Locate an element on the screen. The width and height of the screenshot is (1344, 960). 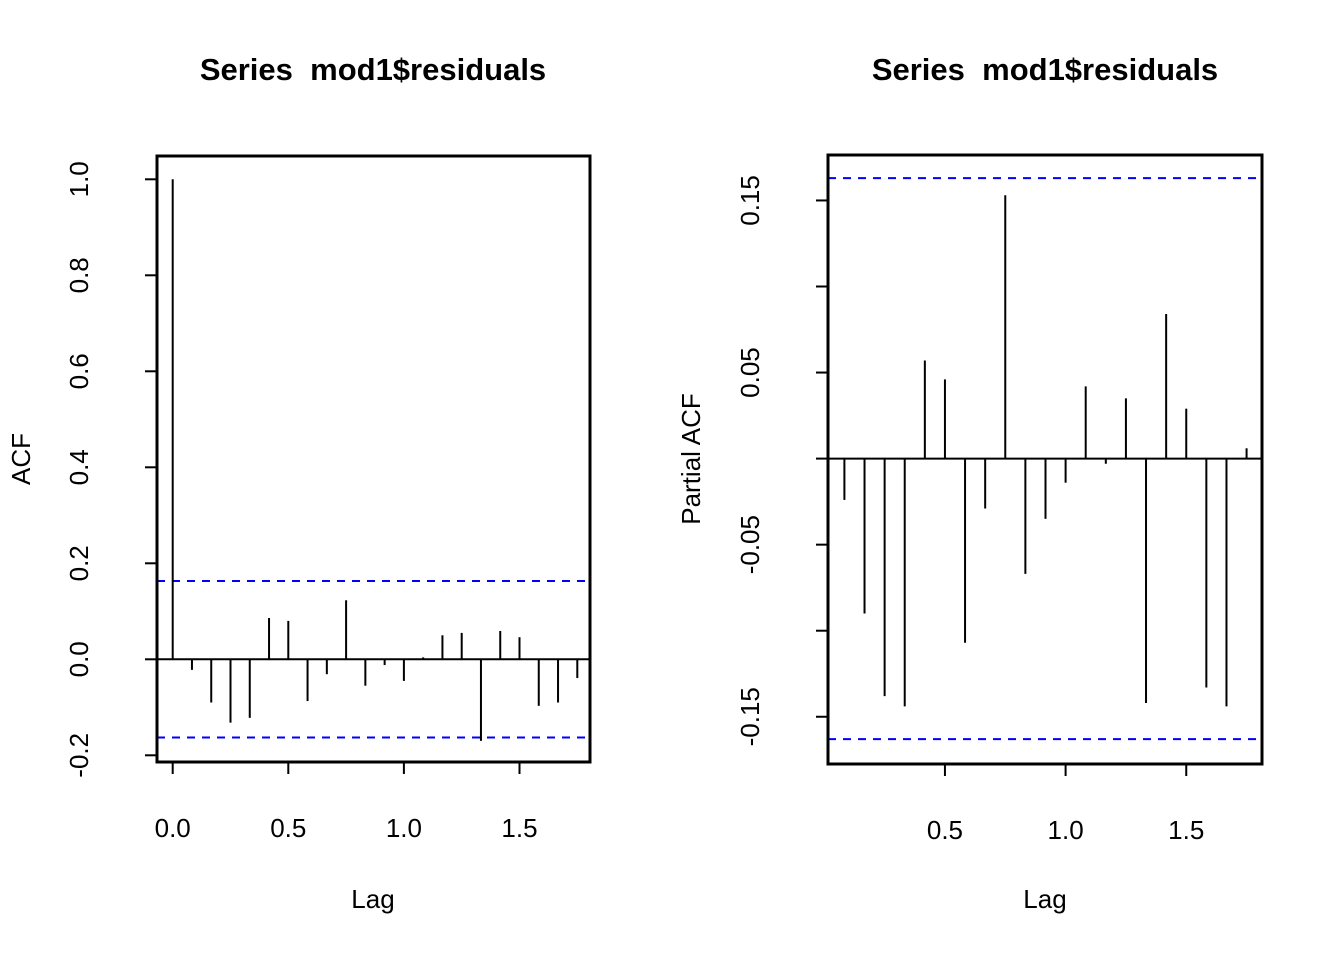
left-plot-title: Series mod1$residuals is located at coordinates (373, 69).